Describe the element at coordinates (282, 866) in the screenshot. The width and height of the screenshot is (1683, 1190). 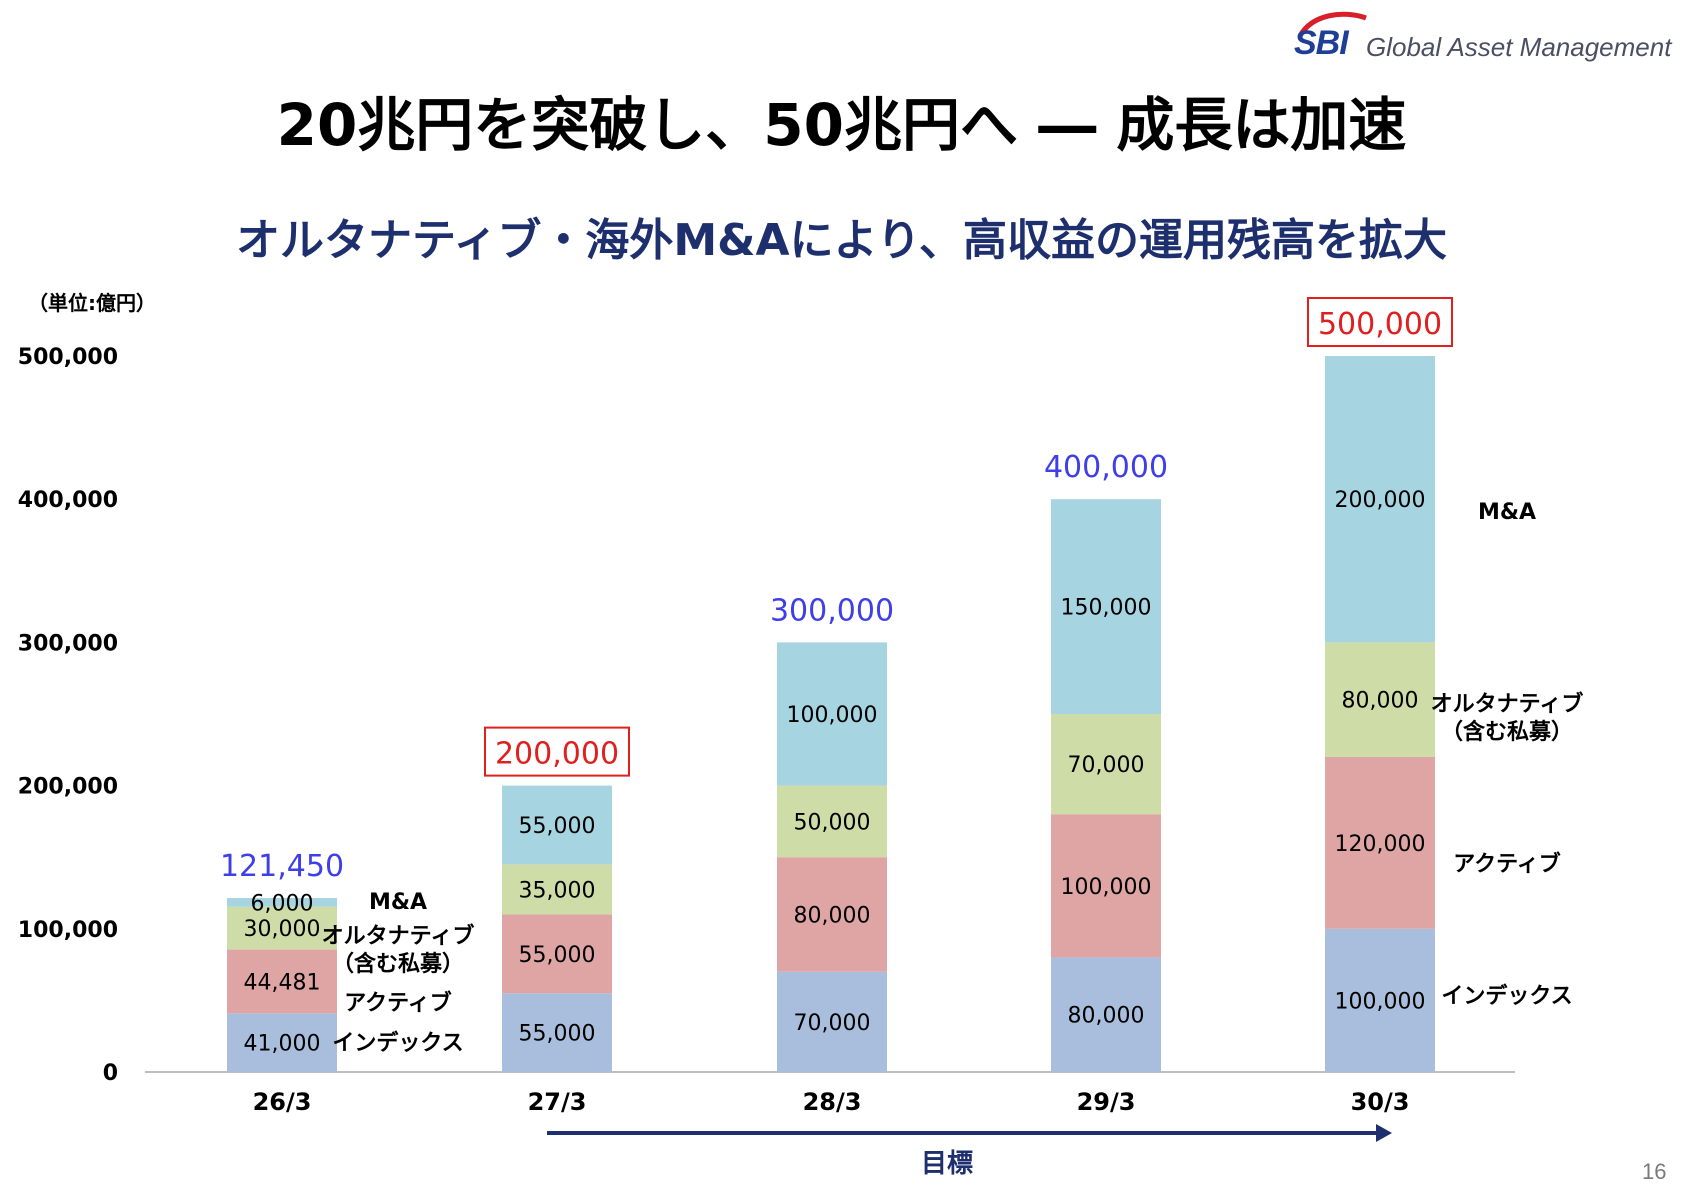
I see `total-value-label: 121,450` at that location.